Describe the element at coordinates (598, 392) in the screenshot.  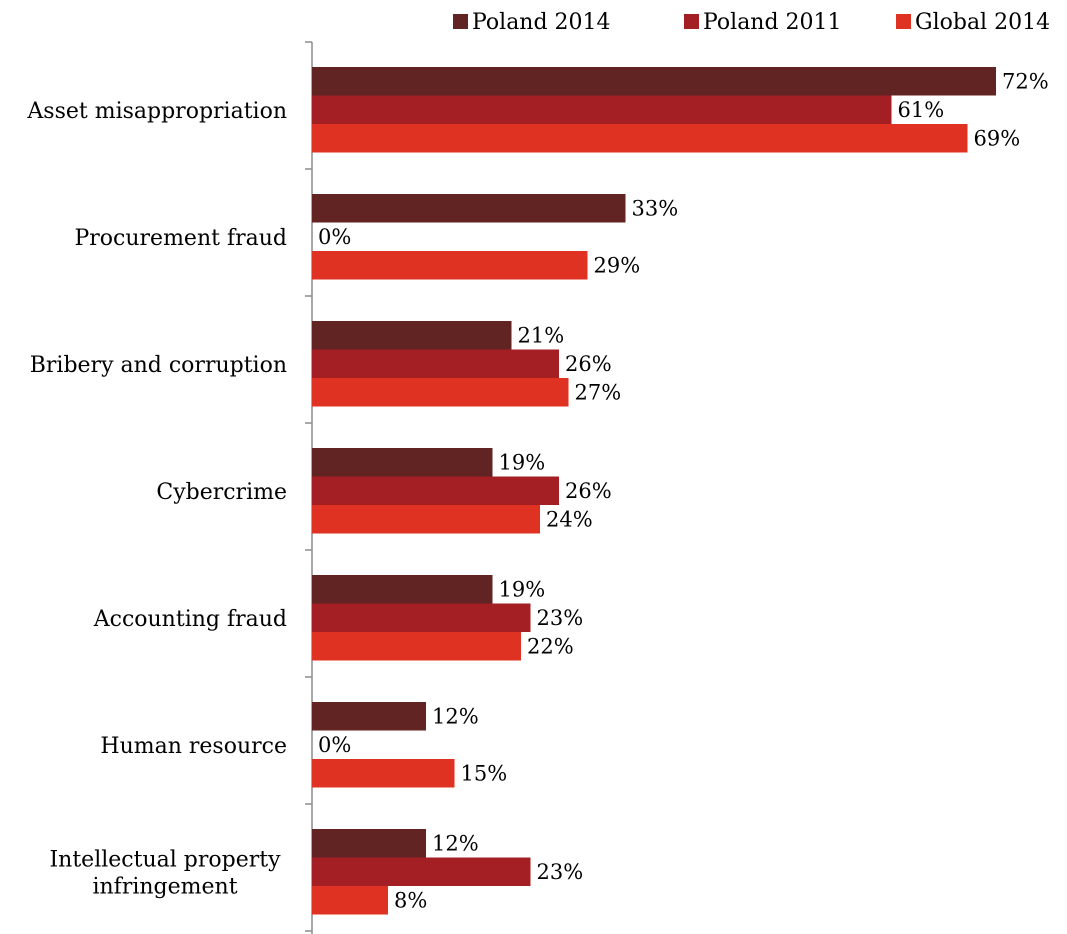
I see `data-label: 27%` at that location.